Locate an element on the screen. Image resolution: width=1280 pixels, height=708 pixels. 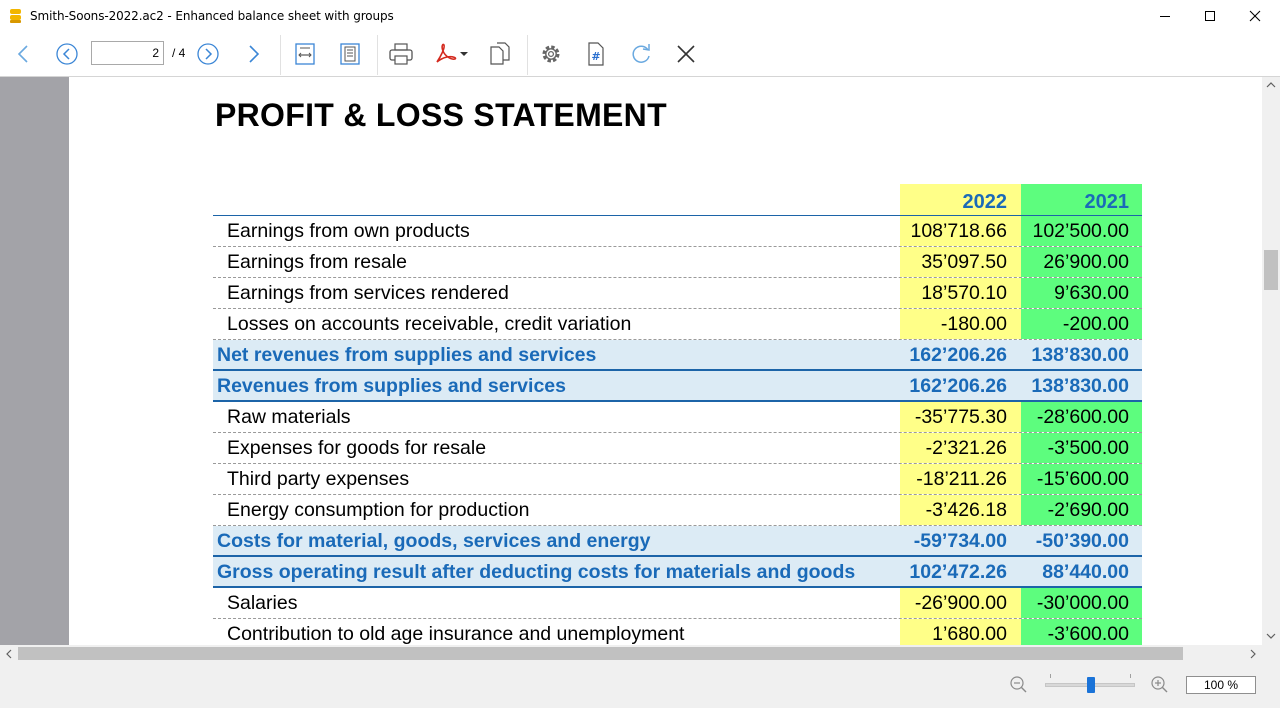
circle-chevron-right-icon is located at coordinates (208, 54).